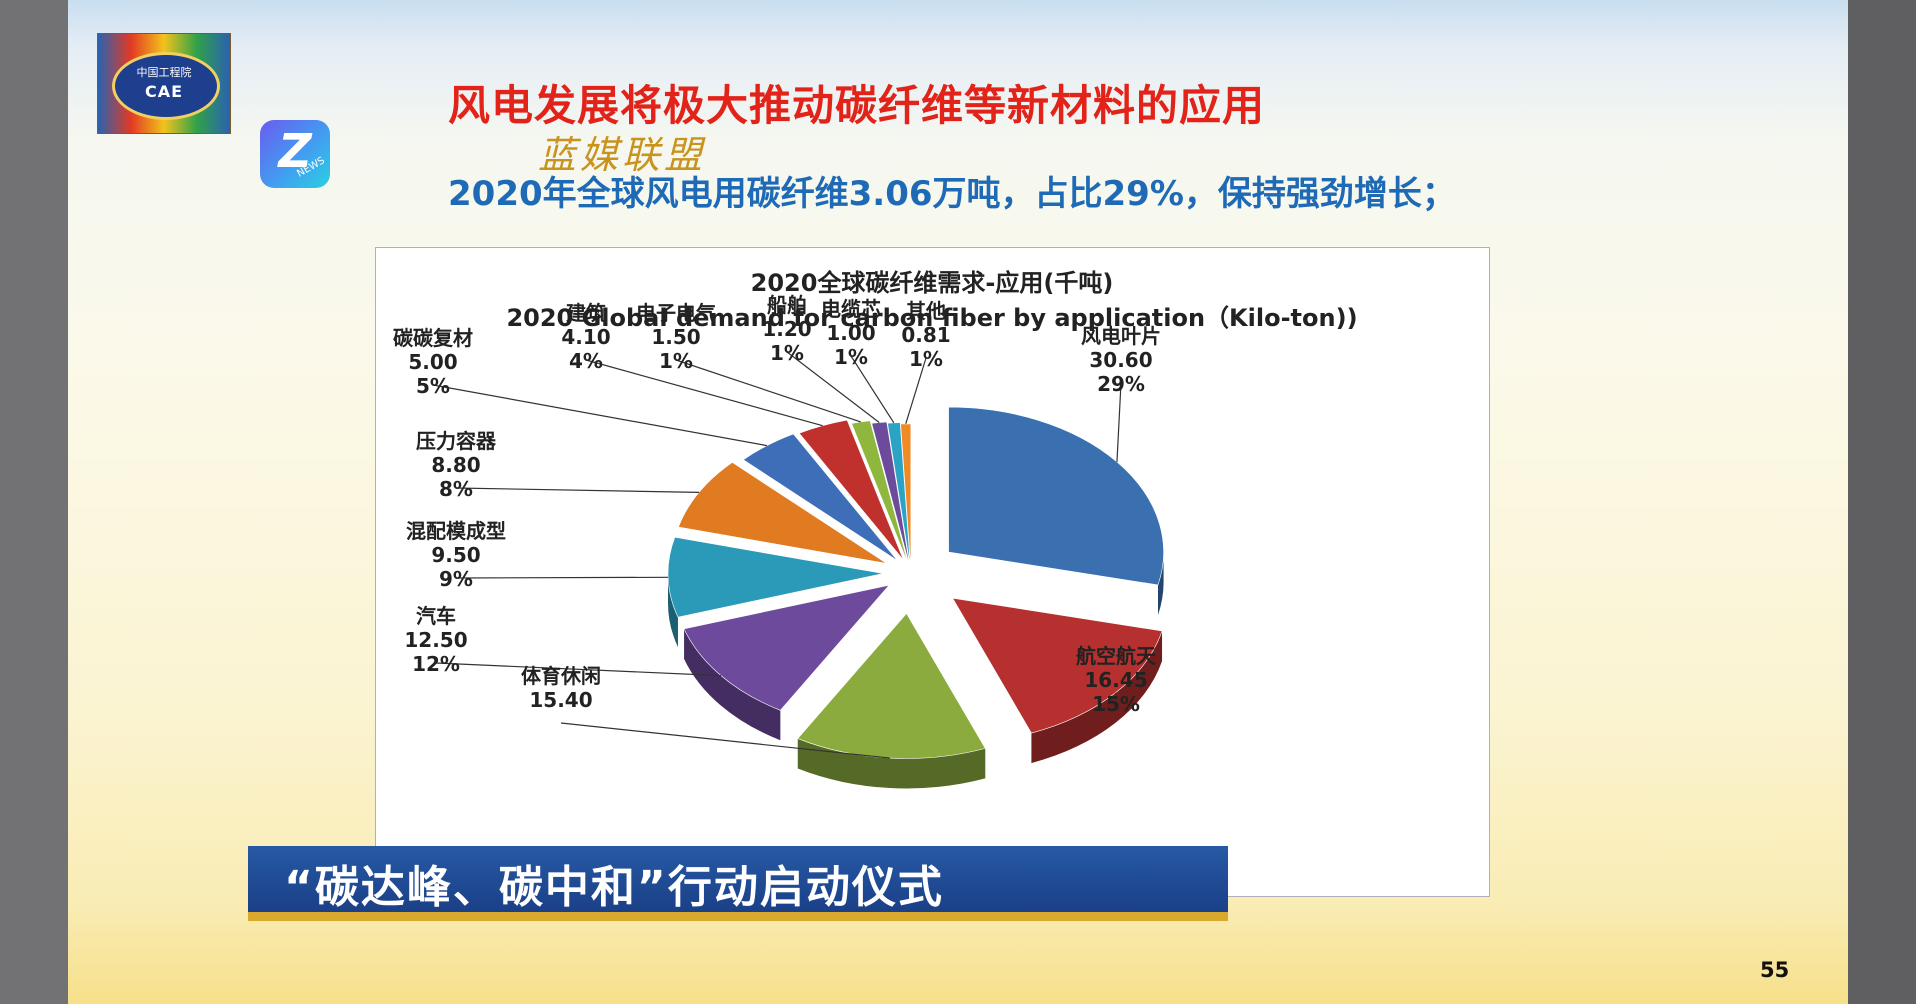 The image size is (1916, 1004). What do you see at coordinates (952, 194) in the screenshot?
I see `slide-subtitle: 2020年全球风电用碳纤维3.06万吨，占比29%，保持强劲增长；` at bounding box center [952, 194].